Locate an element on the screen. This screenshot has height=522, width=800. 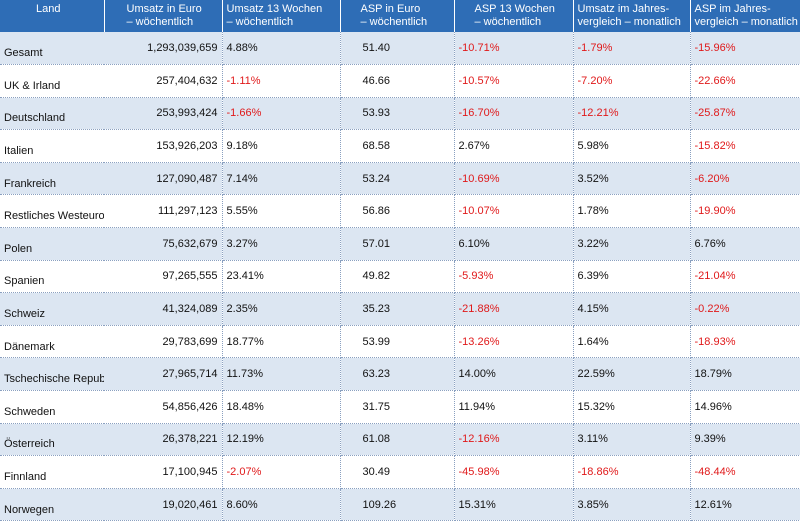
cell-country: Schweden is located at coordinates (52, 407).